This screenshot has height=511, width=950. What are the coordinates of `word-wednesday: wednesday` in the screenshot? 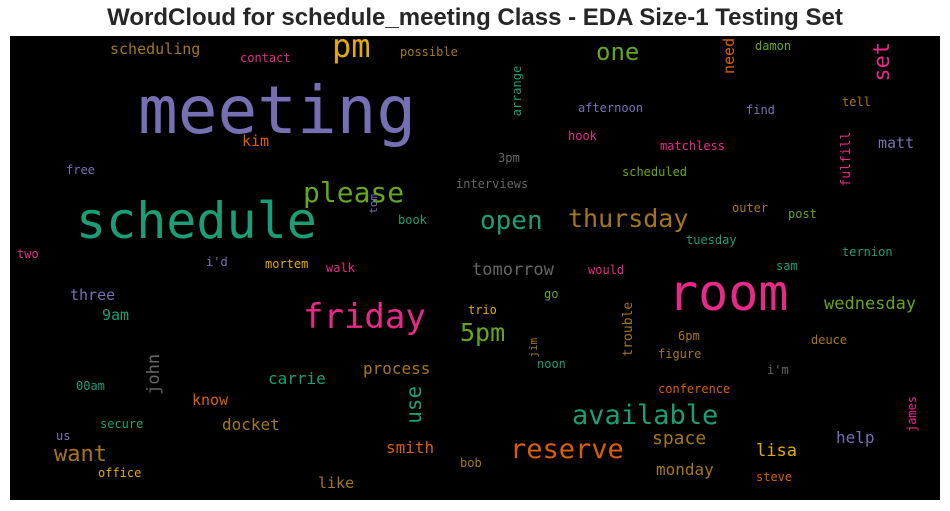 It's located at (870, 304).